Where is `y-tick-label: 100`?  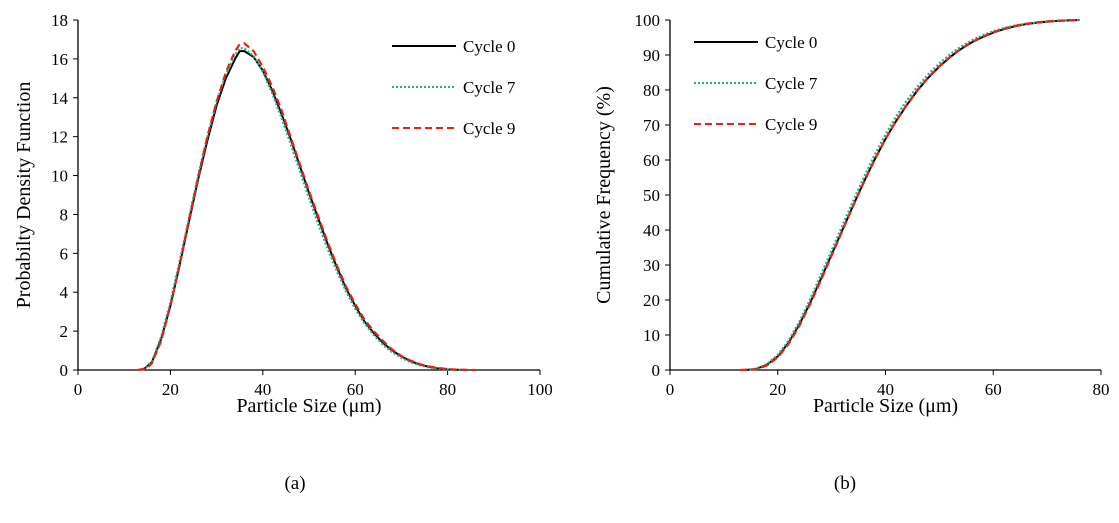 y-tick-label: 100 is located at coordinates (648, 20).